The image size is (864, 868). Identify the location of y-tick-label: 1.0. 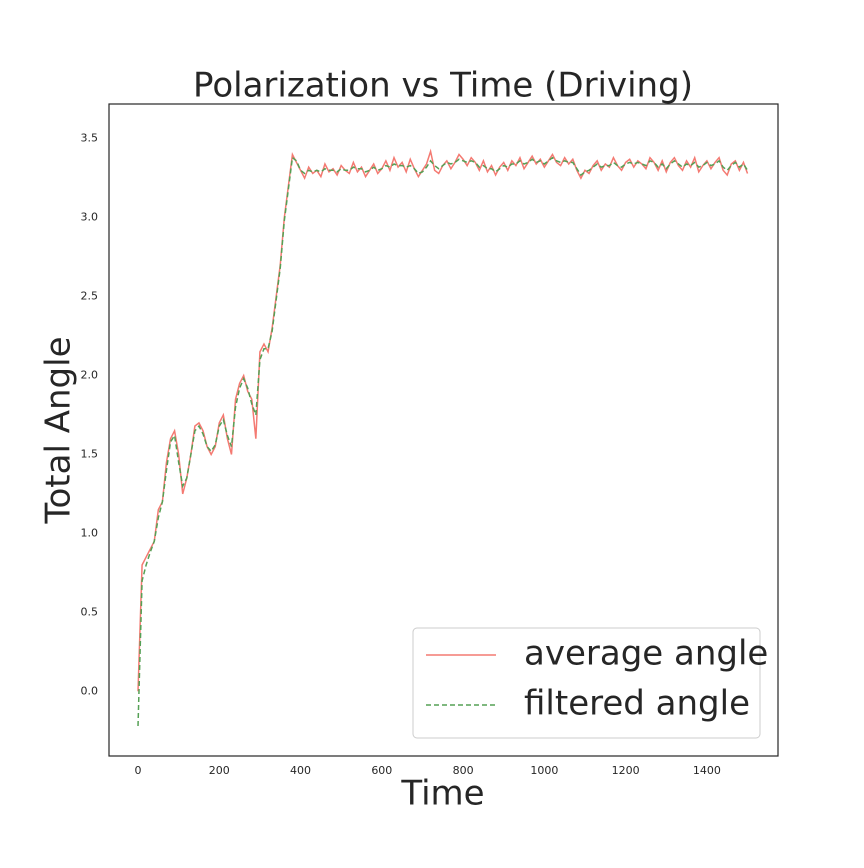
(90, 532).